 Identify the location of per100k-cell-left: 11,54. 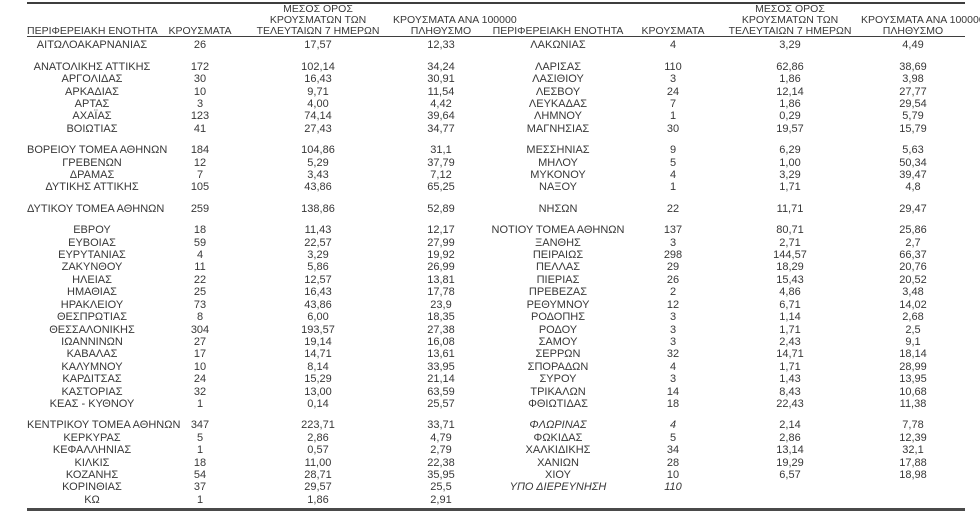
(441, 91).